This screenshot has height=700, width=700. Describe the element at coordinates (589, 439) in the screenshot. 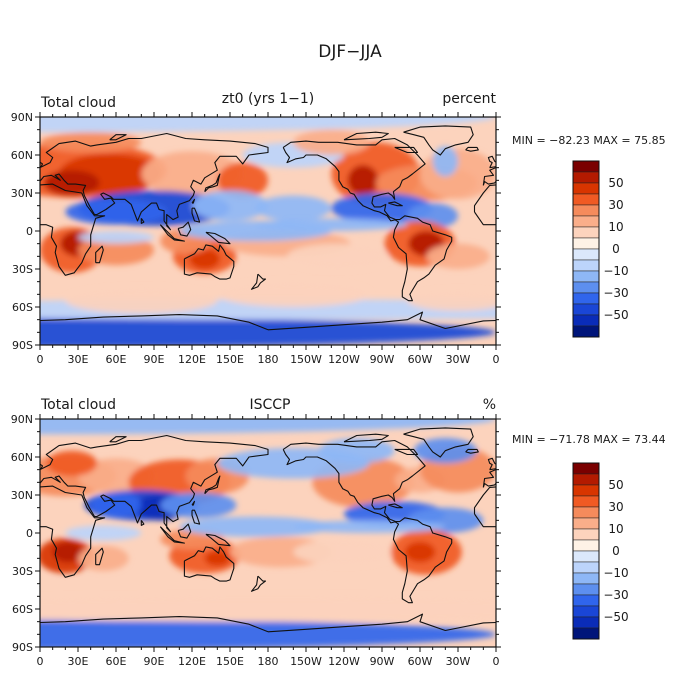

I see `min-max-text: MIN = −71.78 MAX = 73.44` at that location.